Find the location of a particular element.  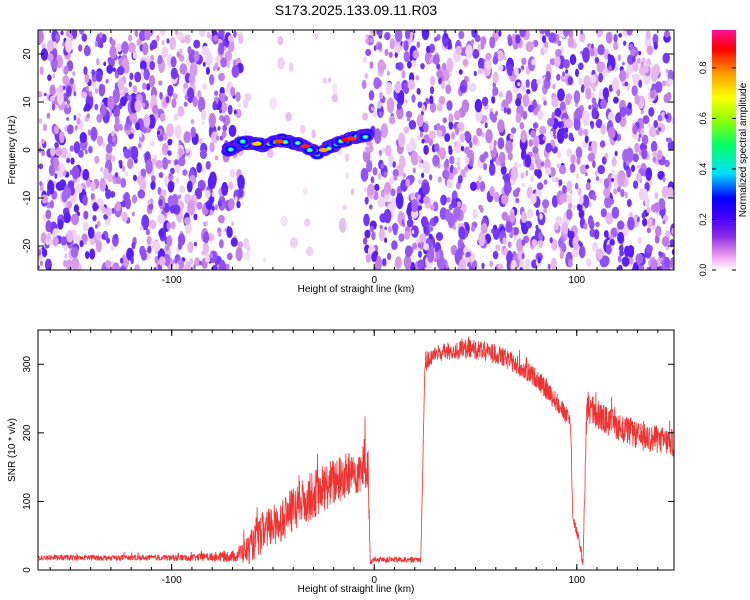

x-tick-label: -100 is located at coordinates (172, 580).